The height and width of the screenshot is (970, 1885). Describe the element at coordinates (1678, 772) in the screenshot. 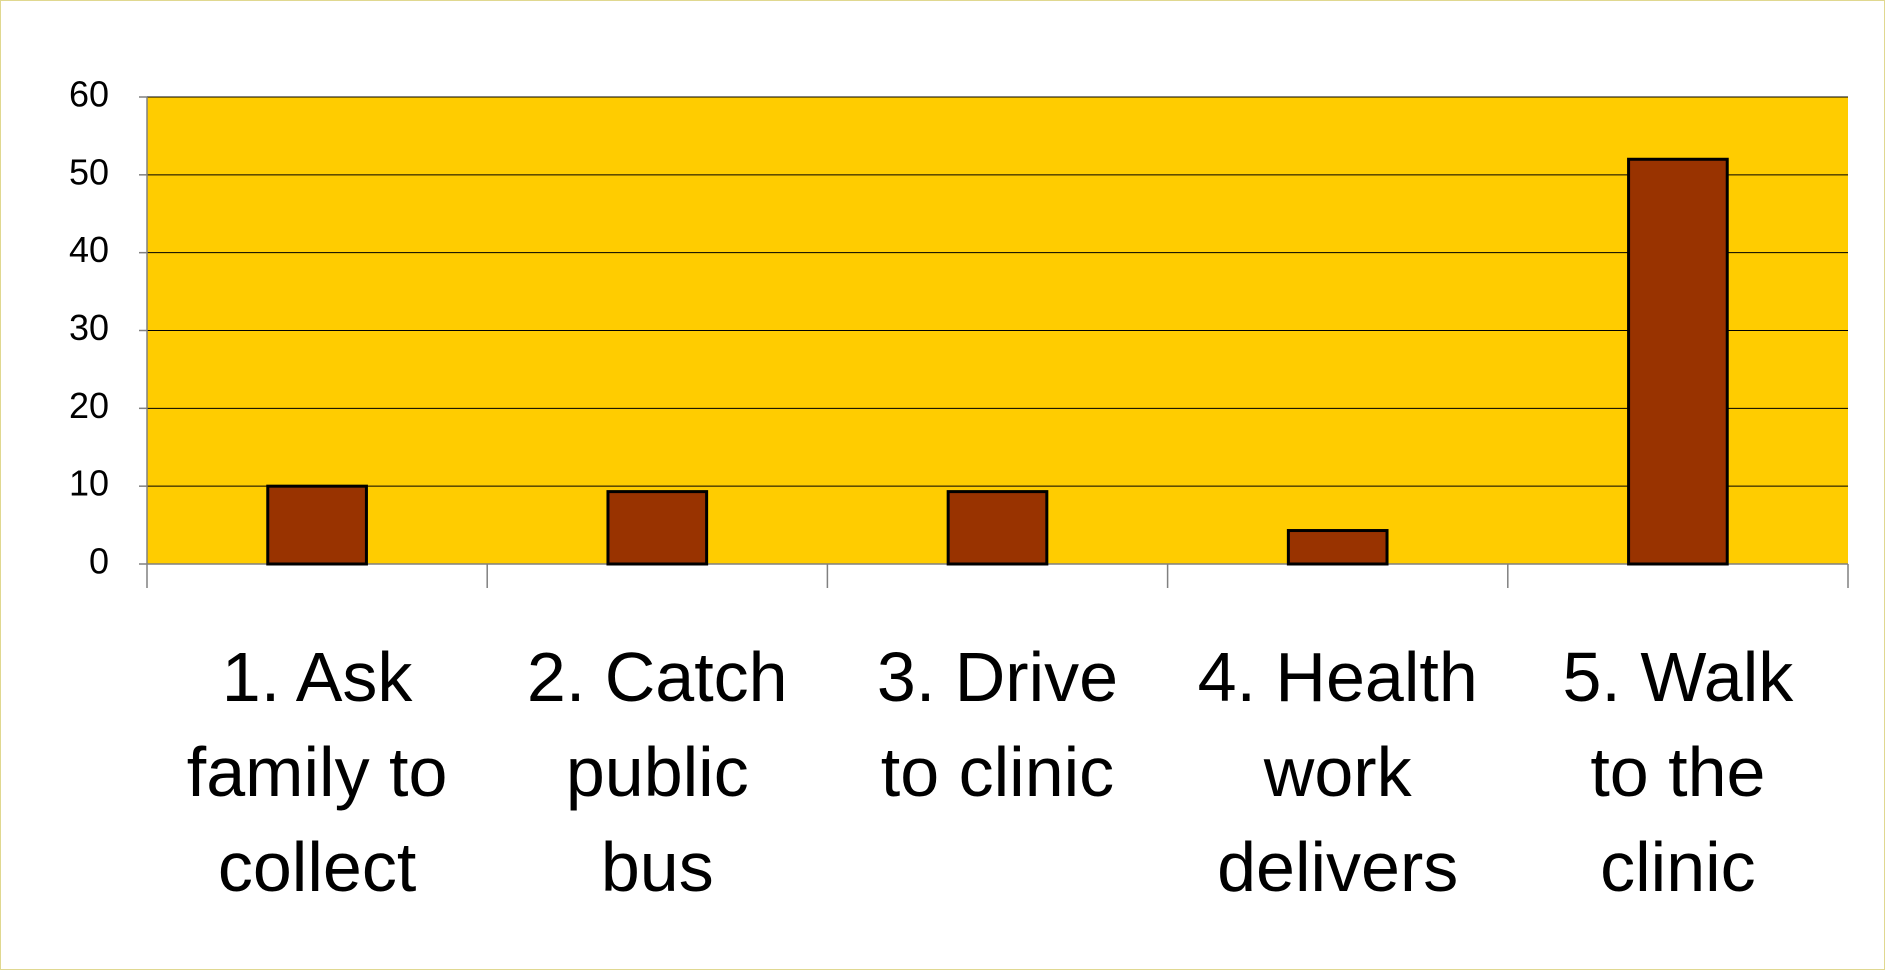

I see `x-tick-label: 5. Walk to the clinic` at that location.